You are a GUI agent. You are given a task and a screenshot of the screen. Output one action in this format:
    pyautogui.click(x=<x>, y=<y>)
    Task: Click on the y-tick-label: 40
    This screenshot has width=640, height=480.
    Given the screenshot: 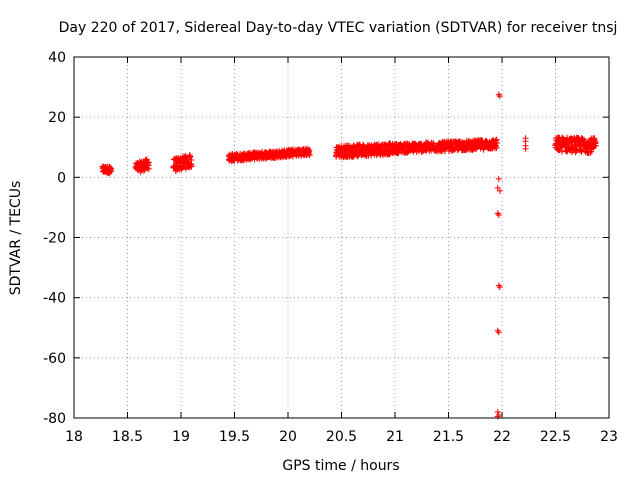 What is the action you would take?
    pyautogui.click(x=57, y=58)
    